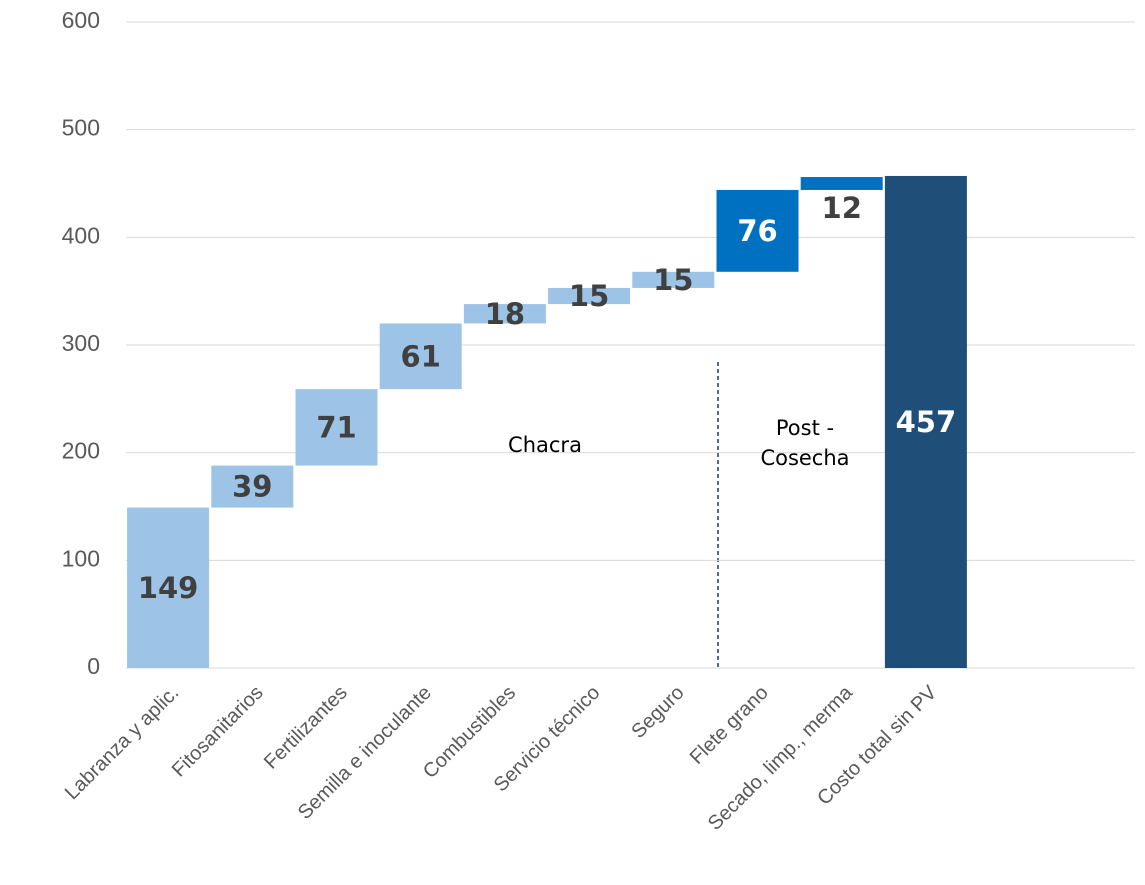 Image resolution: width=1145 pixels, height=885 pixels. I want to click on value-label: 71, so click(336, 427).